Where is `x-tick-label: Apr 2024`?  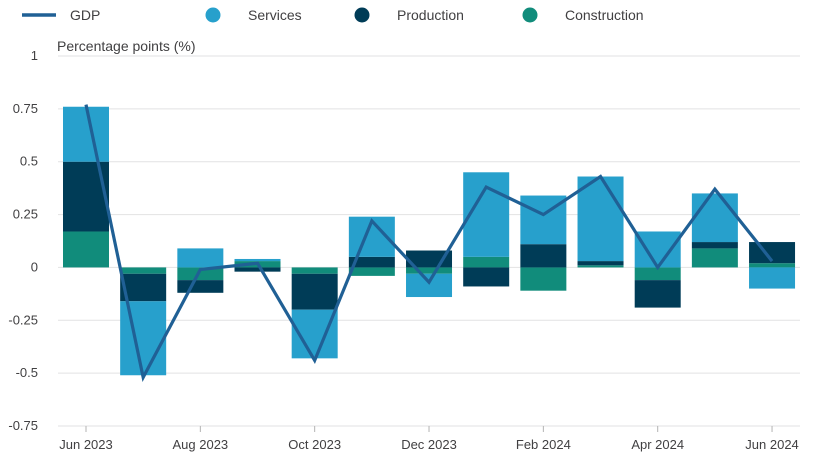 x-tick-label: Apr 2024 is located at coordinates (657, 444).